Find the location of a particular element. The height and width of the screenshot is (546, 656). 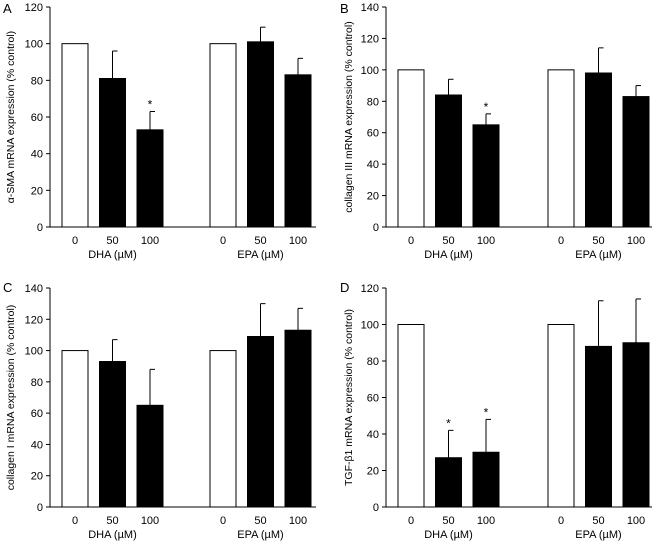

panel-a-y-tick-label: 0 is located at coordinates (40, 228).